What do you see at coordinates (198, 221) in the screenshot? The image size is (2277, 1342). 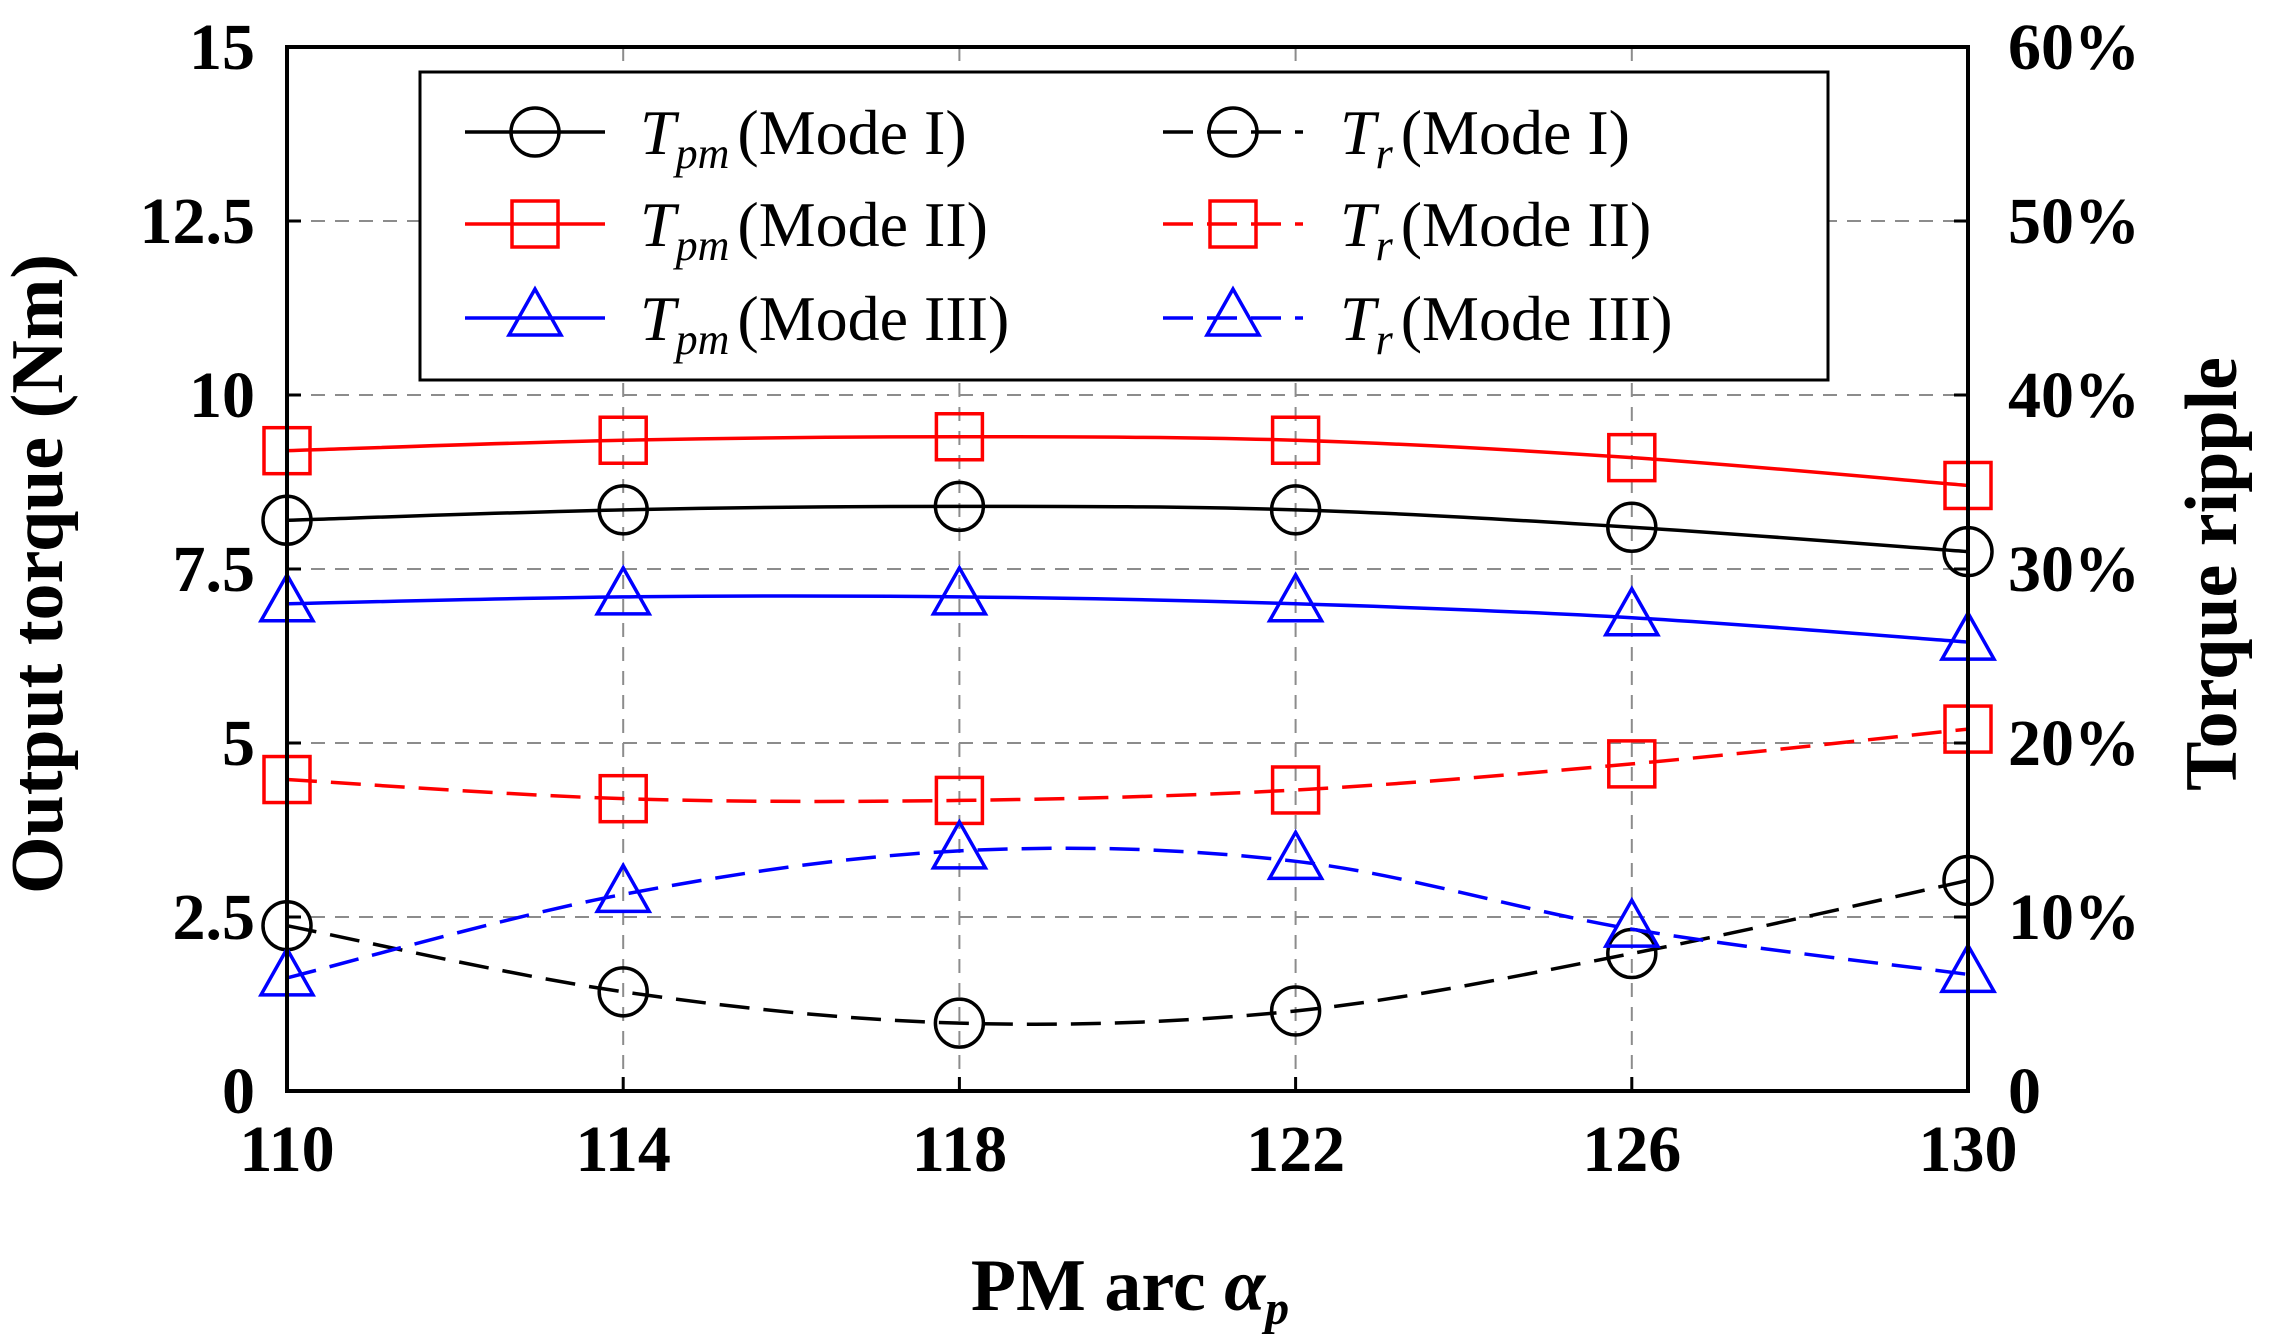 I see `y-left-tick-label: 12.5` at bounding box center [198, 221].